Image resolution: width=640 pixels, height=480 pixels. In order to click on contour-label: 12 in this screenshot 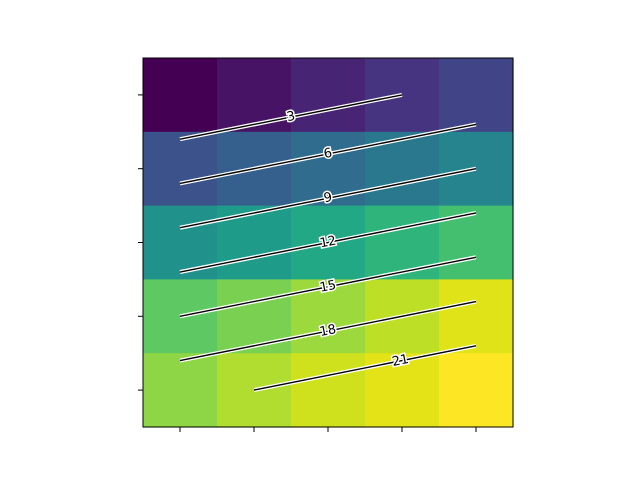, I will do `click(327, 243)`.